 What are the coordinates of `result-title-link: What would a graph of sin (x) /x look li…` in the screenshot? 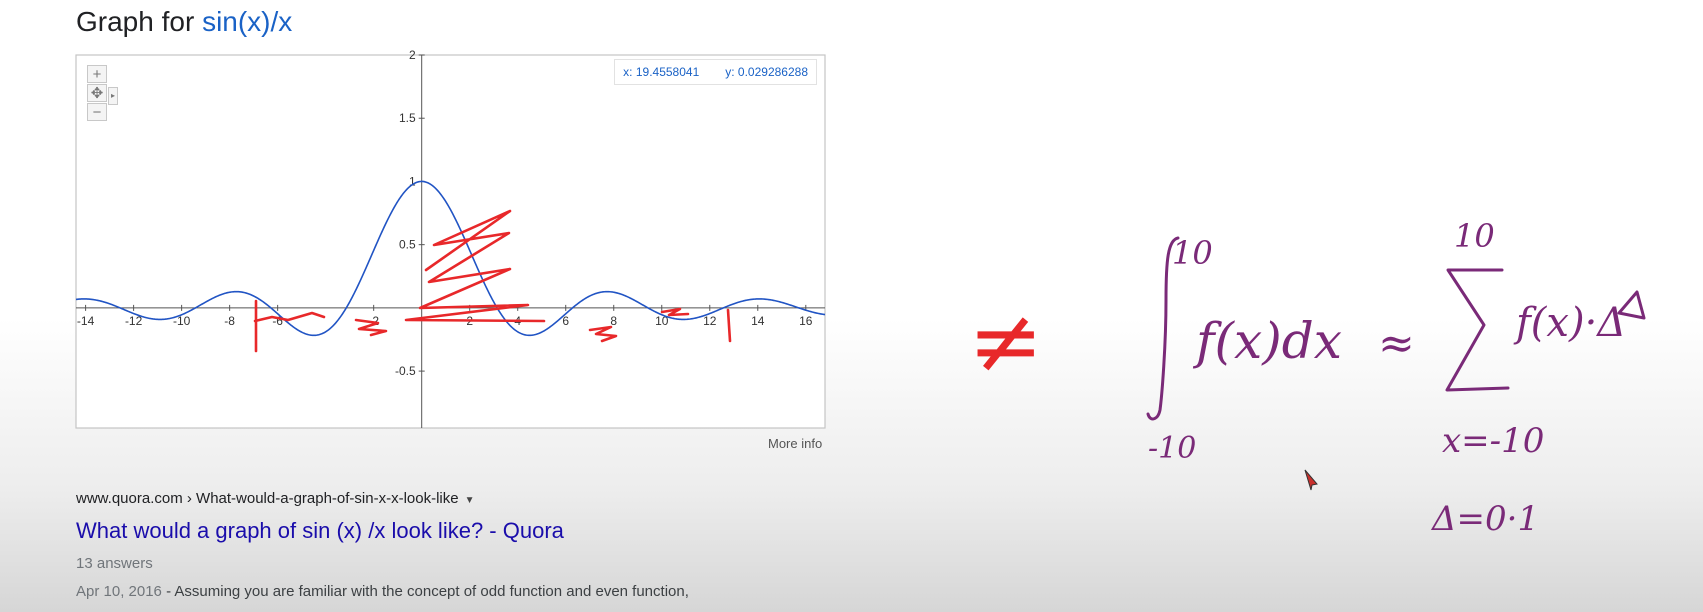 It's located at (320, 530).